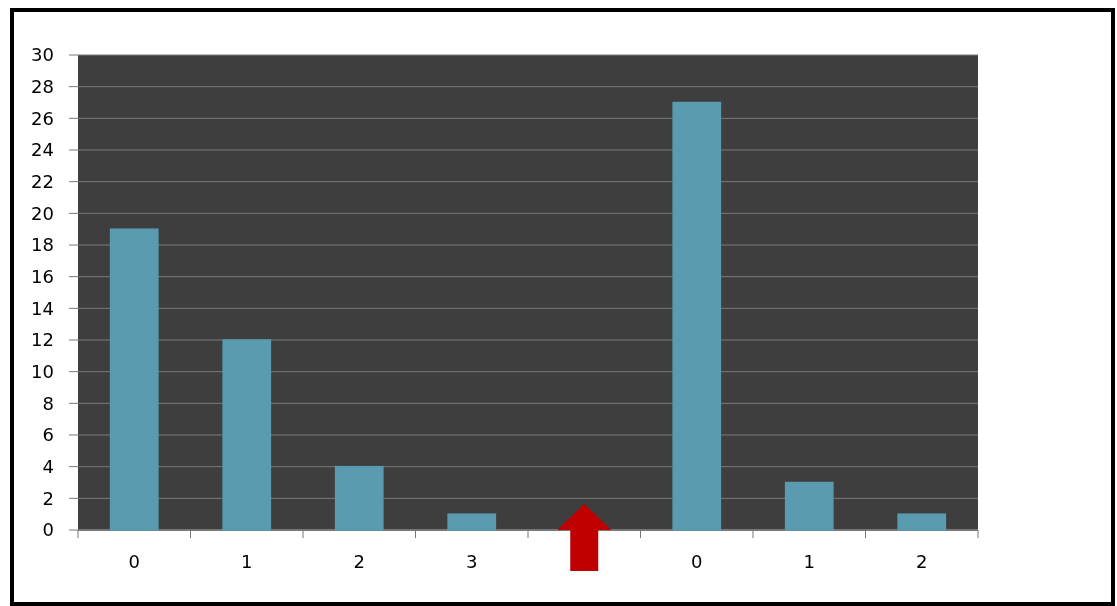 The width and height of the screenshot is (1117, 606). Describe the element at coordinates (48, 466) in the screenshot. I see `y-tick-label: 4` at that location.